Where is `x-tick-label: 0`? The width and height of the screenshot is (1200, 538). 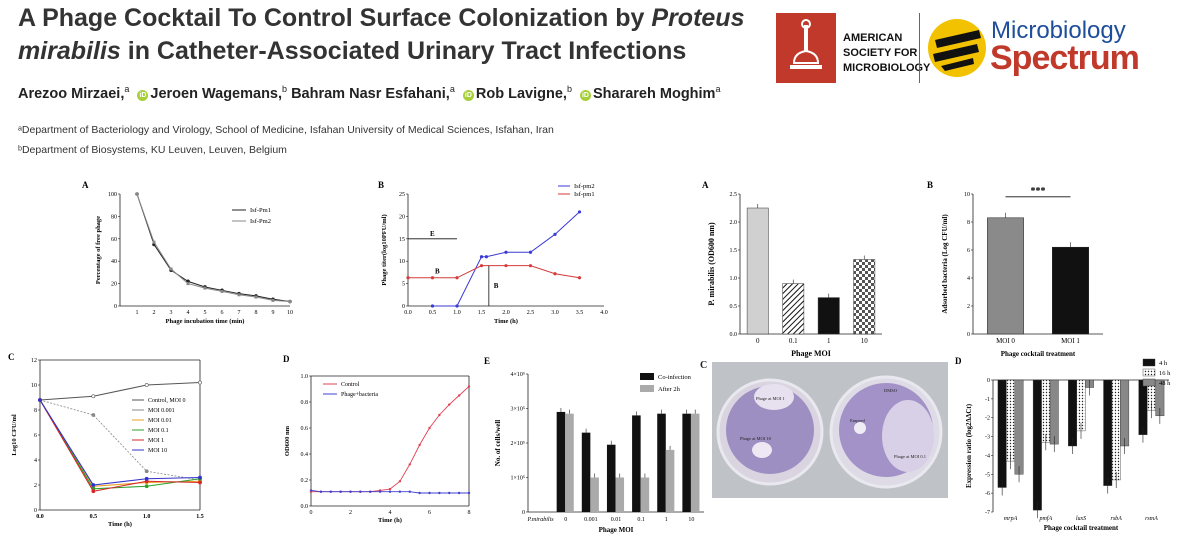
x-tick-label: 0 is located at coordinates (311, 513).